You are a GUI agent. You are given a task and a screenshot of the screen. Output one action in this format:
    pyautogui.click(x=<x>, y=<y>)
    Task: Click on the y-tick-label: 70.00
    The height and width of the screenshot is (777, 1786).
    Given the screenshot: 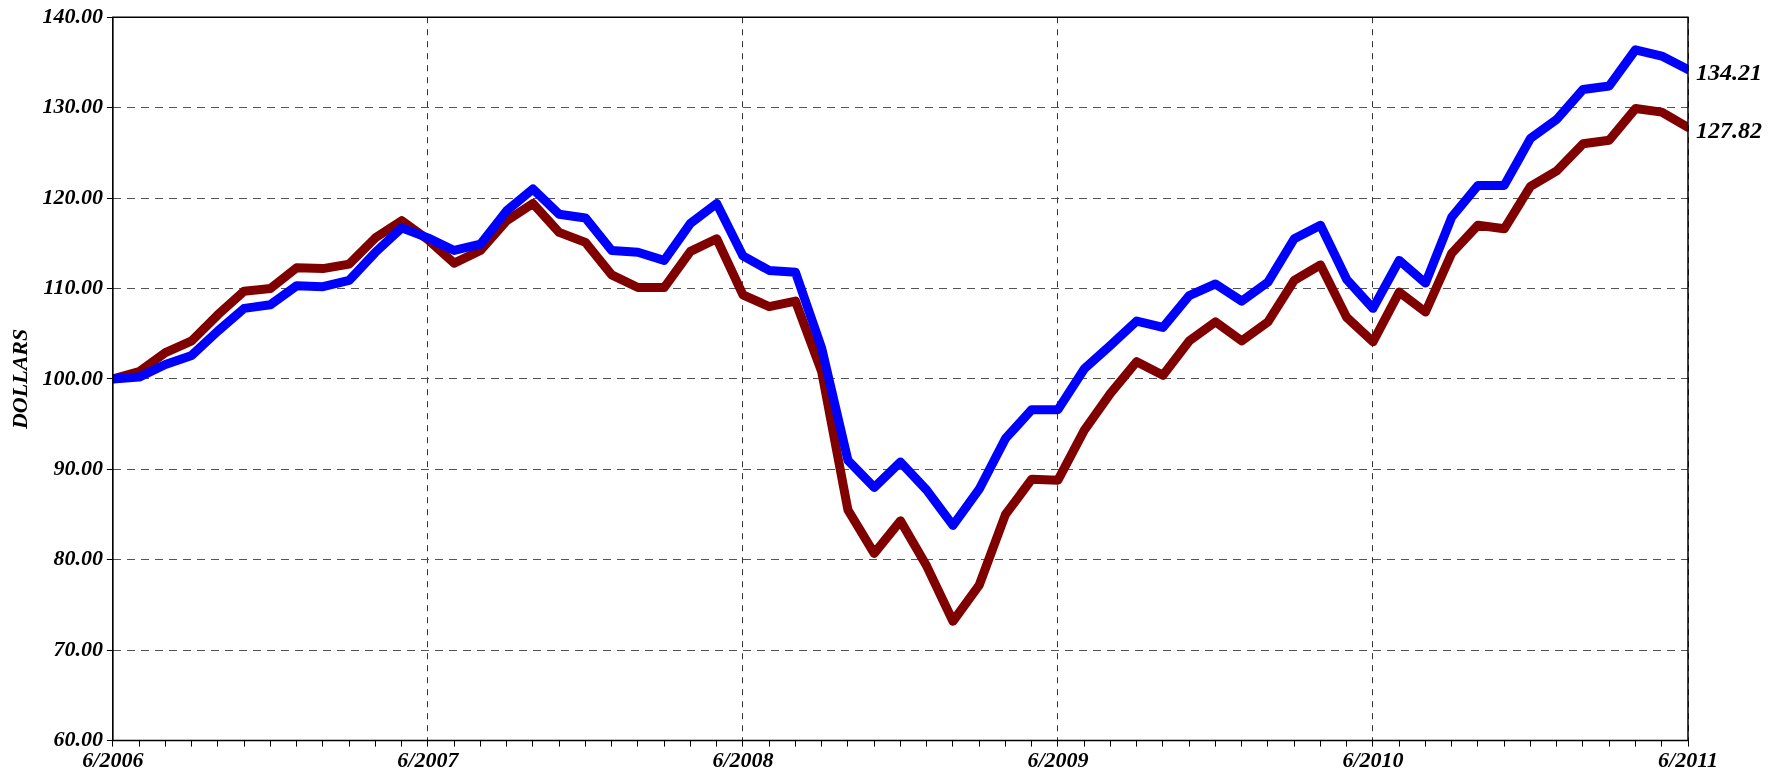 What is the action you would take?
    pyautogui.click(x=78, y=648)
    